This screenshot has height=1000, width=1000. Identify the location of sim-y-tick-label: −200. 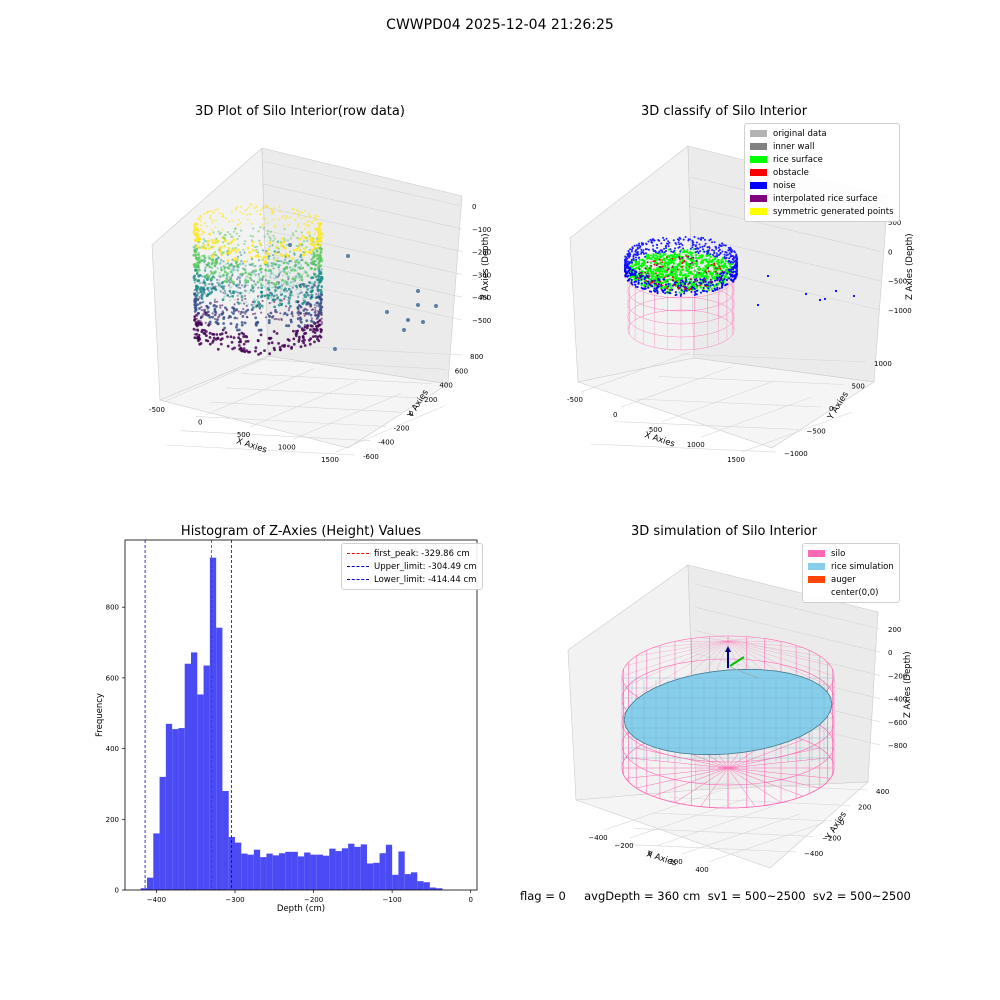
(831, 839).